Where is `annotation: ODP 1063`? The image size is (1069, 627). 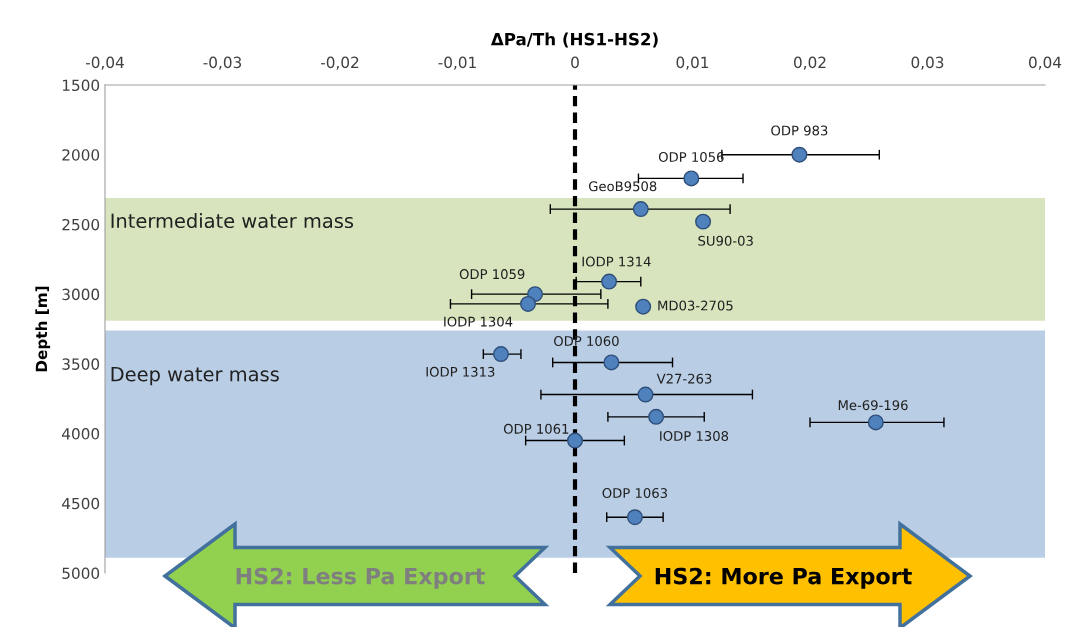
annotation: ODP 1063 is located at coordinates (635, 493).